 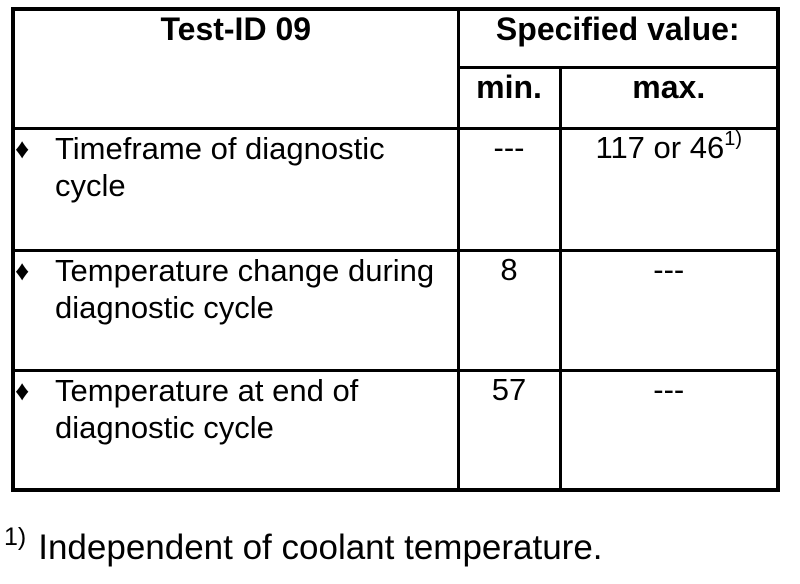 I want to click on min-column-header: min., so click(x=509, y=97).